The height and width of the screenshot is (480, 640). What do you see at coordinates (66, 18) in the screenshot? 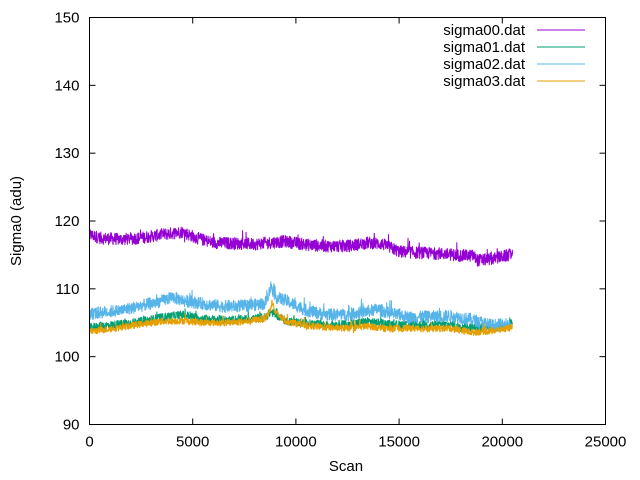
I see `y-tick-label: 150` at bounding box center [66, 18].